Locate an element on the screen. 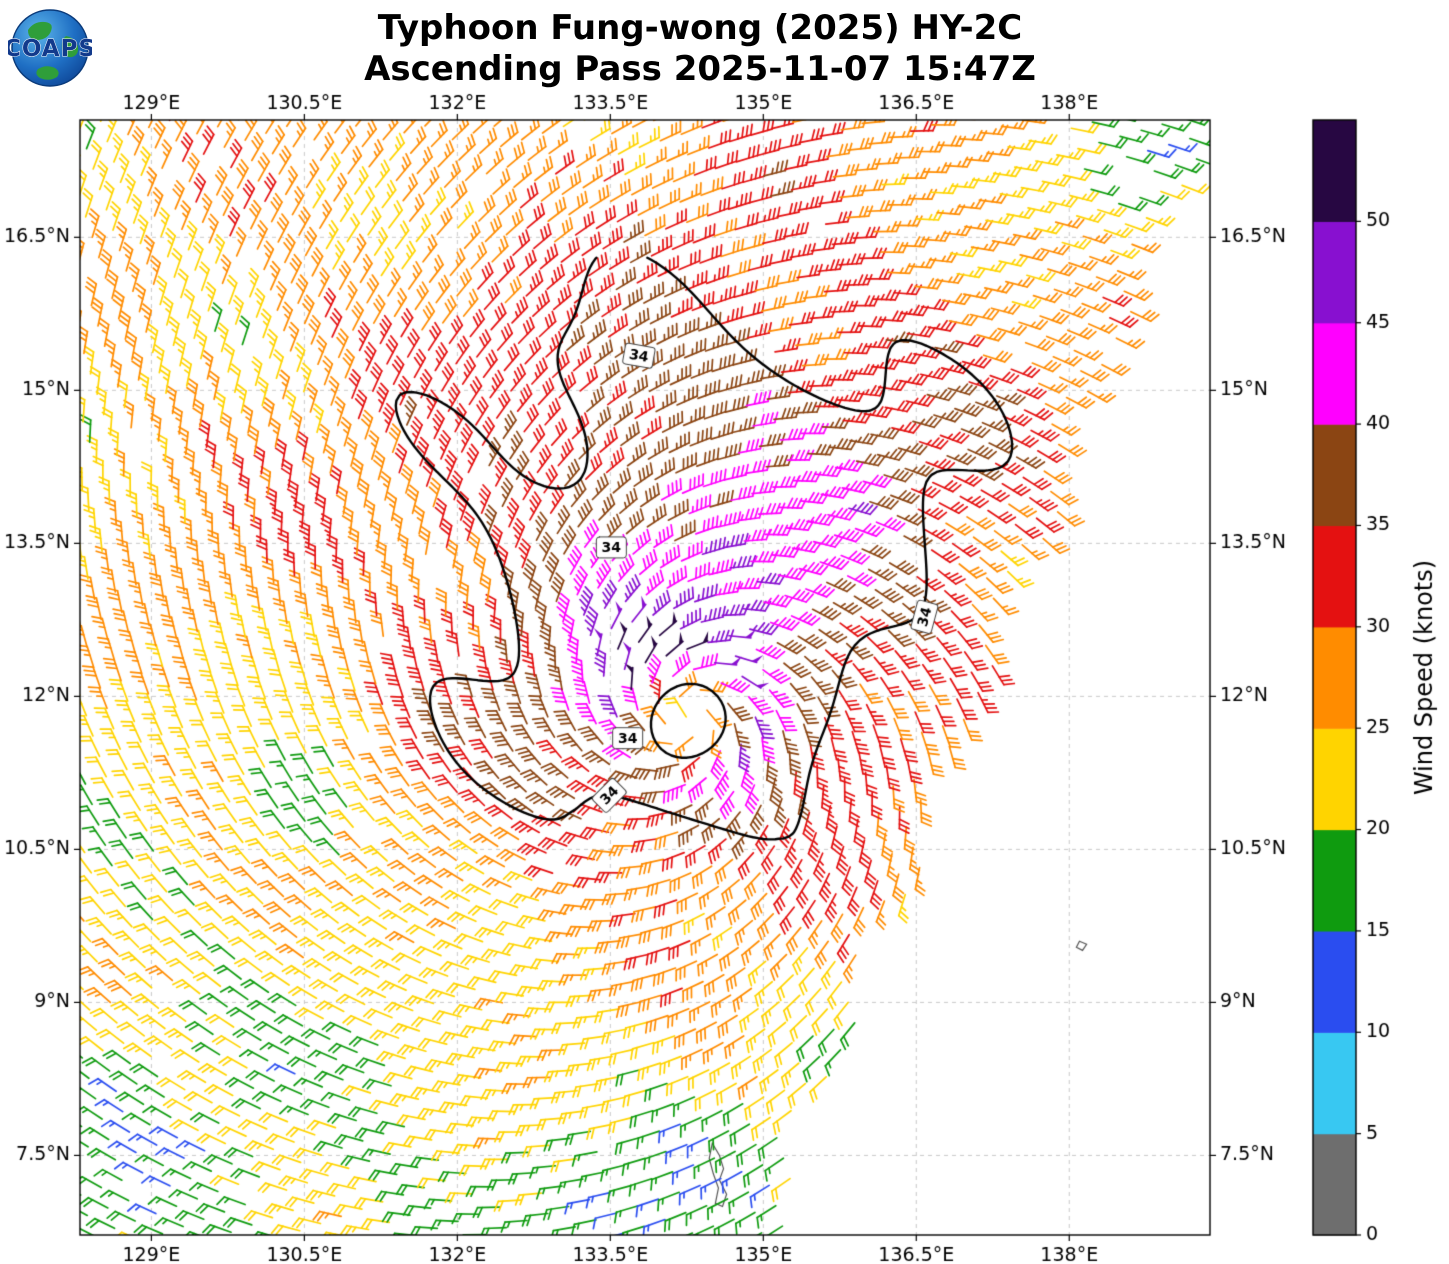 The height and width of the screenshot is (1264, 1449). coaps-logo: COAPS is located at coordinates (49, 48).